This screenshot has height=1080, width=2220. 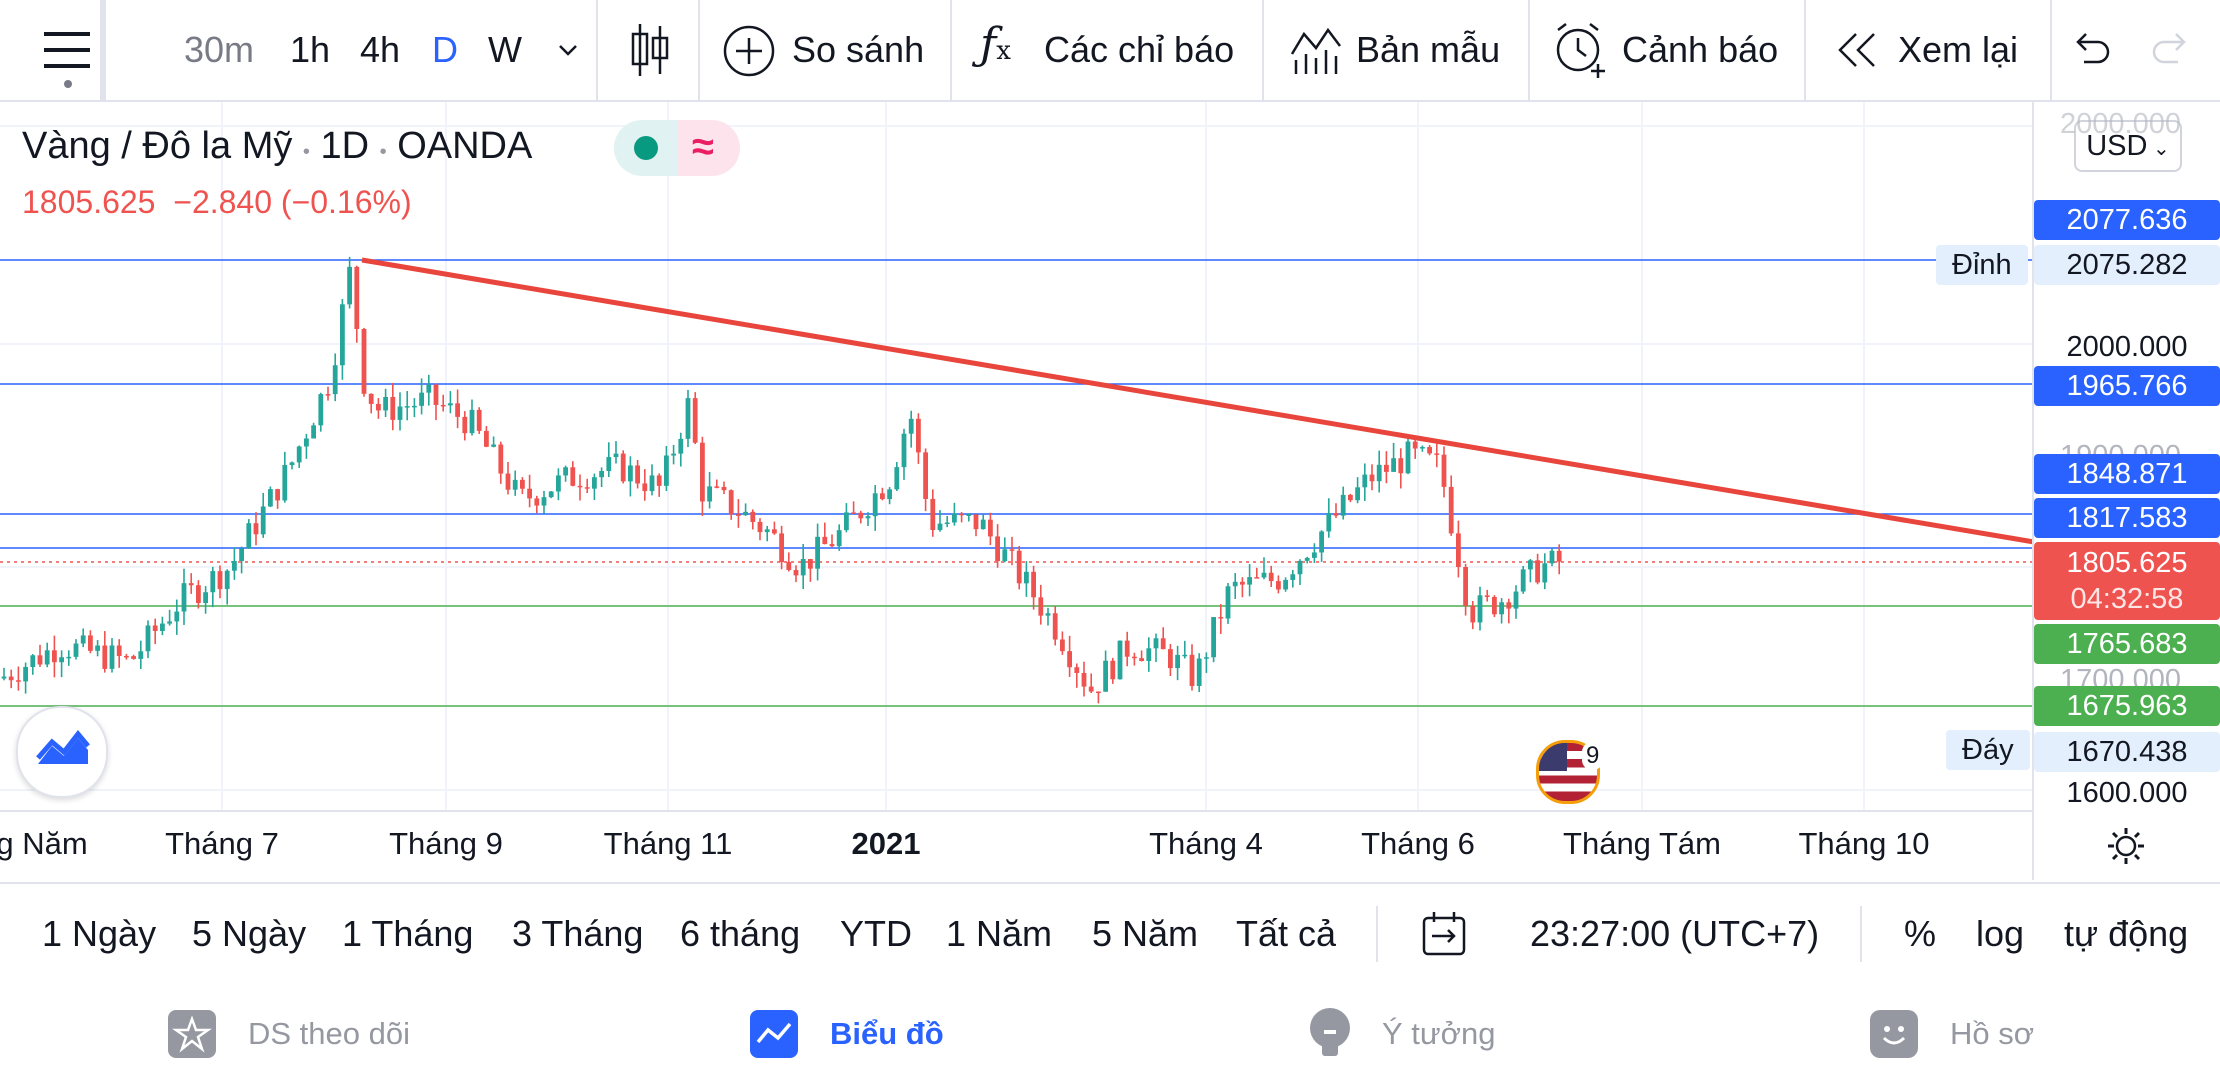 I want to click on nav-watchlist: DS theo dõi, so click(x=318, y=1034).